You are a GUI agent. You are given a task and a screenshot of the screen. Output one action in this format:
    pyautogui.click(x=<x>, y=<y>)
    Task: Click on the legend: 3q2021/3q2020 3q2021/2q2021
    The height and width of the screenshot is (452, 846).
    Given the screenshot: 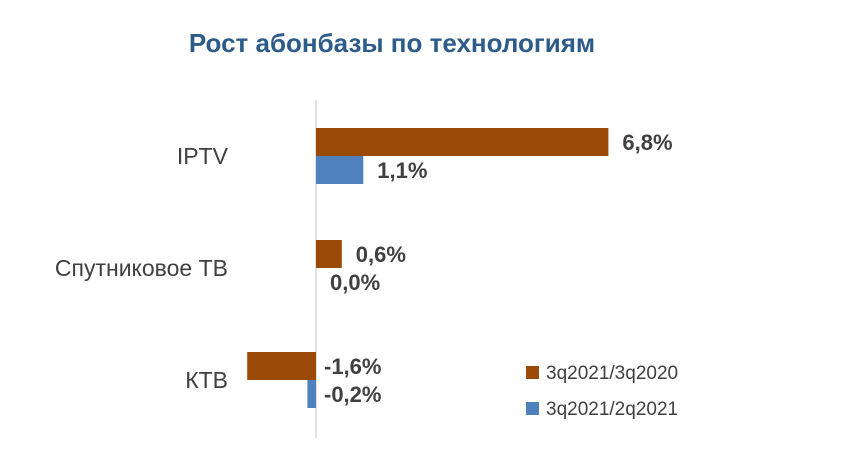 What is the action you would take?
    pyautogui.click(x=602, y=391)
    